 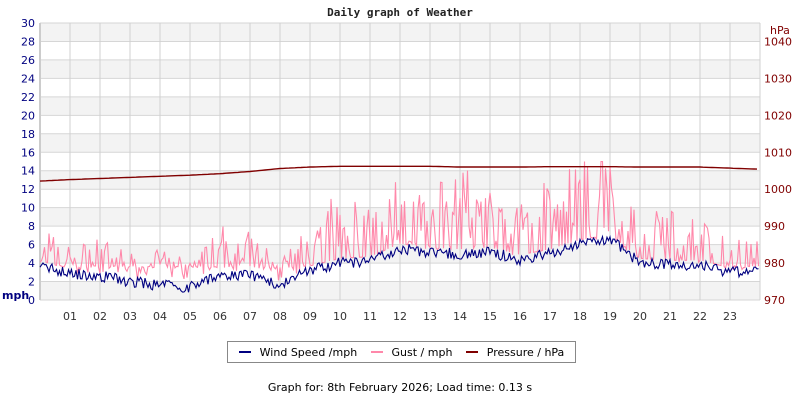 What do you see at coordinates (244, 352) in the screenshot?
I see `wind-speed-swatch-icon` at bounding box center [244, 352].